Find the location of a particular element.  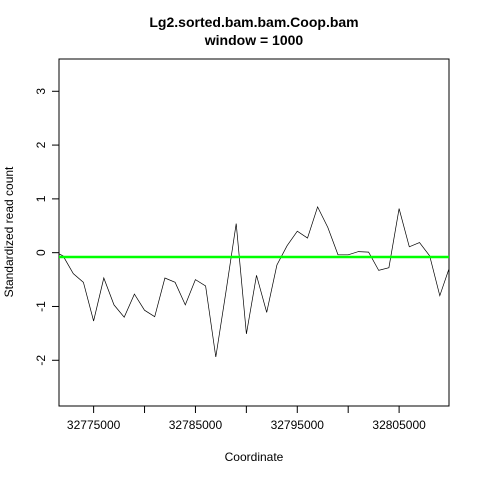

y-axis-label: Standardized read count is located at coordinates (9, 231).